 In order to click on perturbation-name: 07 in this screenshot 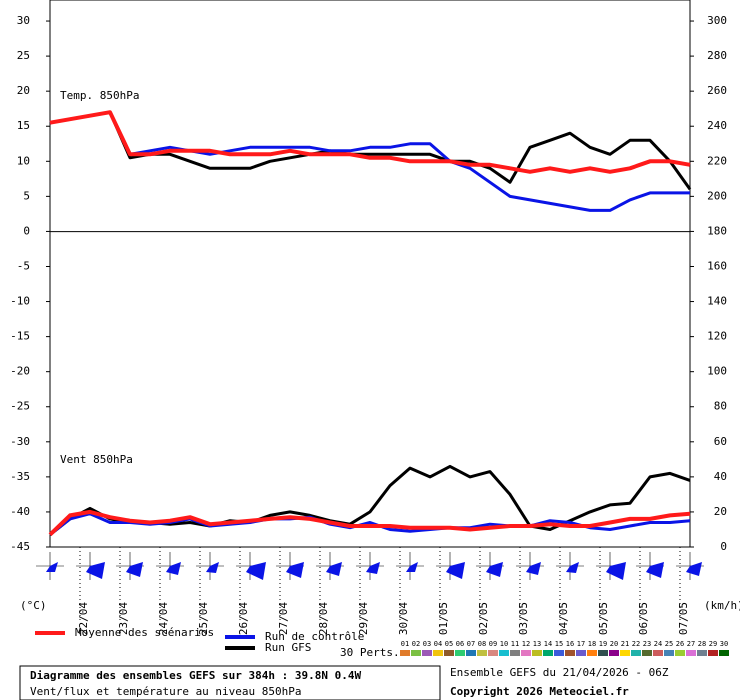, I will do `click(471, 644)`.